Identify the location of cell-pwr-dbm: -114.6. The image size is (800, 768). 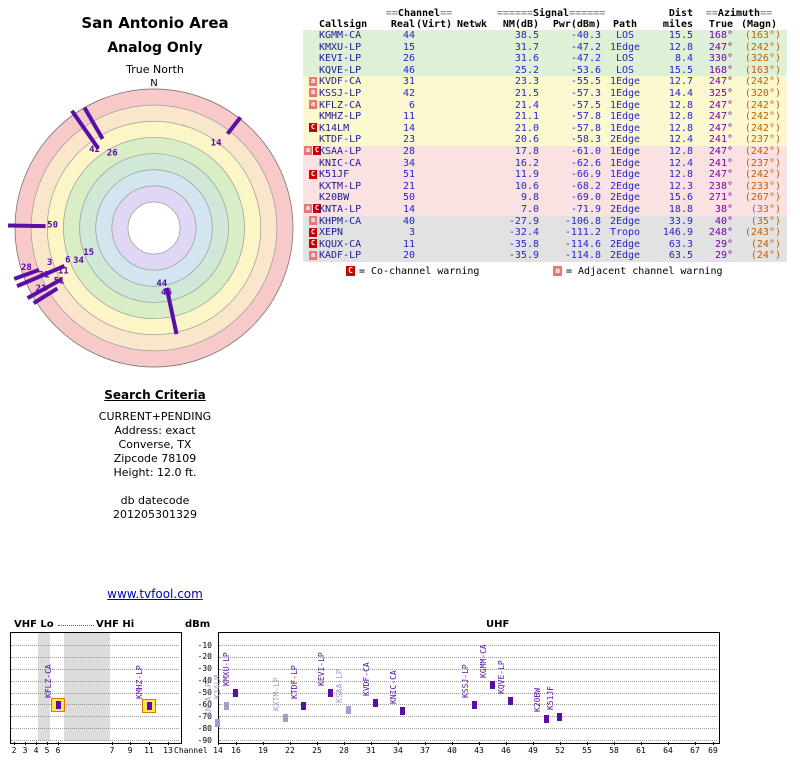
(582, 244).